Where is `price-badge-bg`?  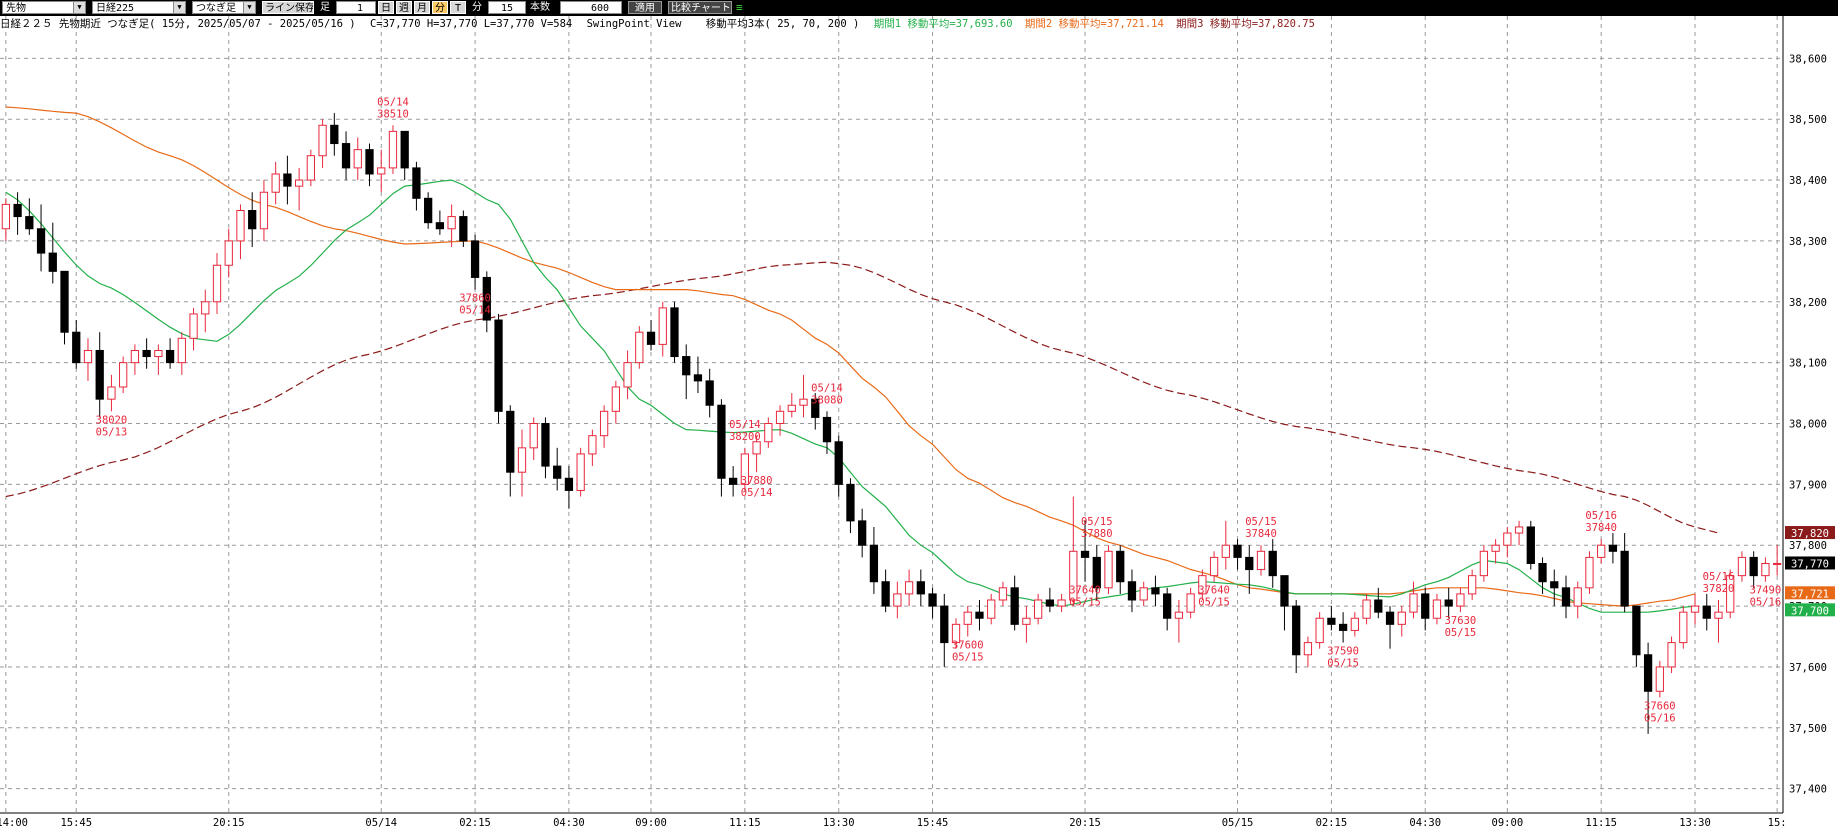 price-badge-bg is located at coordinates (1810, 593).